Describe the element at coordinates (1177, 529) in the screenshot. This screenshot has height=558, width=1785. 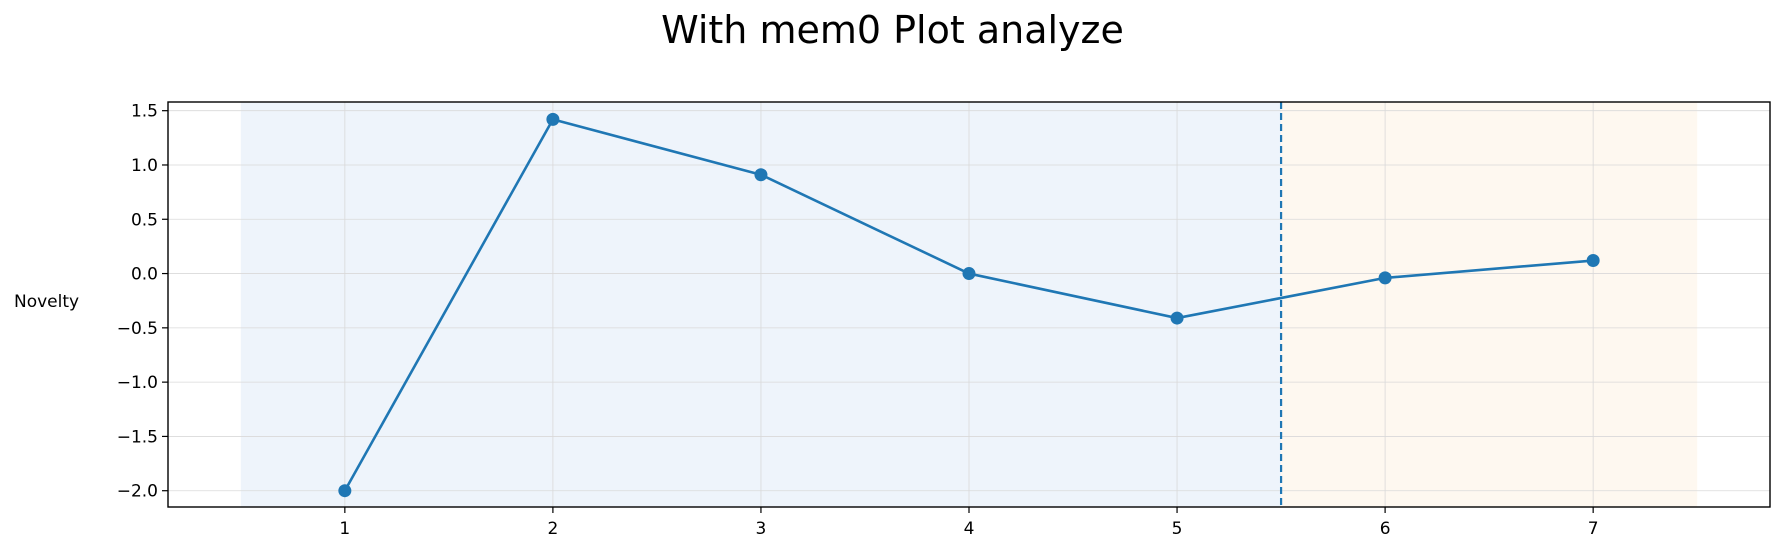
I see `x-tick-label: 5` at that location.